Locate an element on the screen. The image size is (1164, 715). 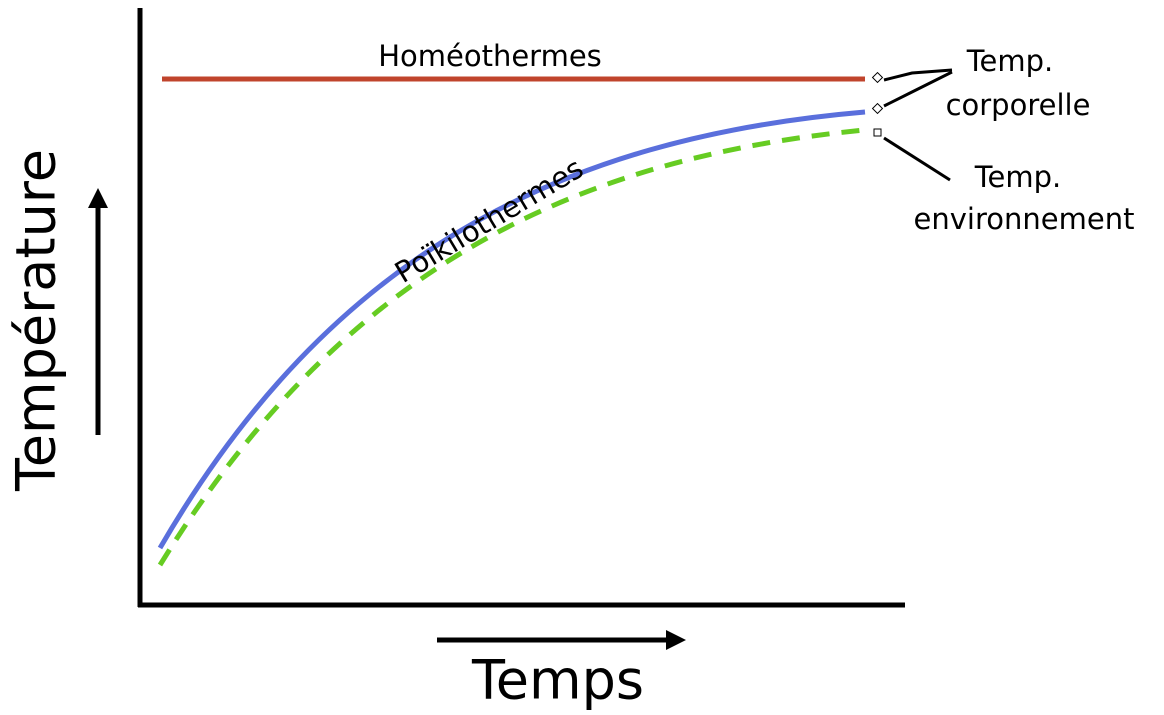
y-label: Température is located at coordinates (36, 320).